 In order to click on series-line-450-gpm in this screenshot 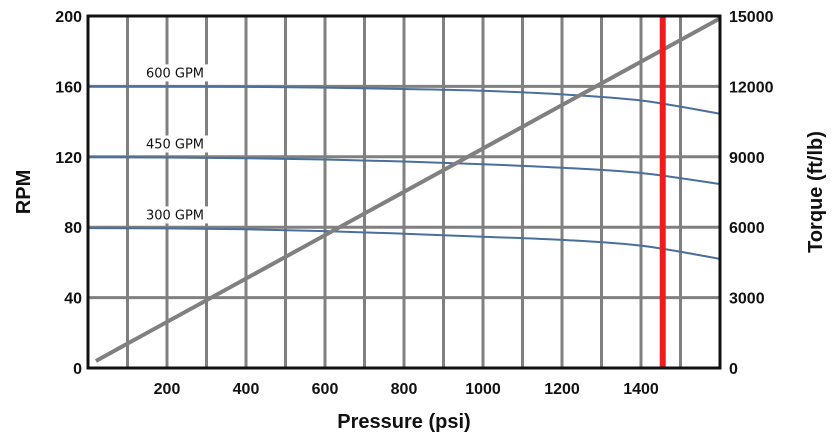, I will do `click(404, 171)`.